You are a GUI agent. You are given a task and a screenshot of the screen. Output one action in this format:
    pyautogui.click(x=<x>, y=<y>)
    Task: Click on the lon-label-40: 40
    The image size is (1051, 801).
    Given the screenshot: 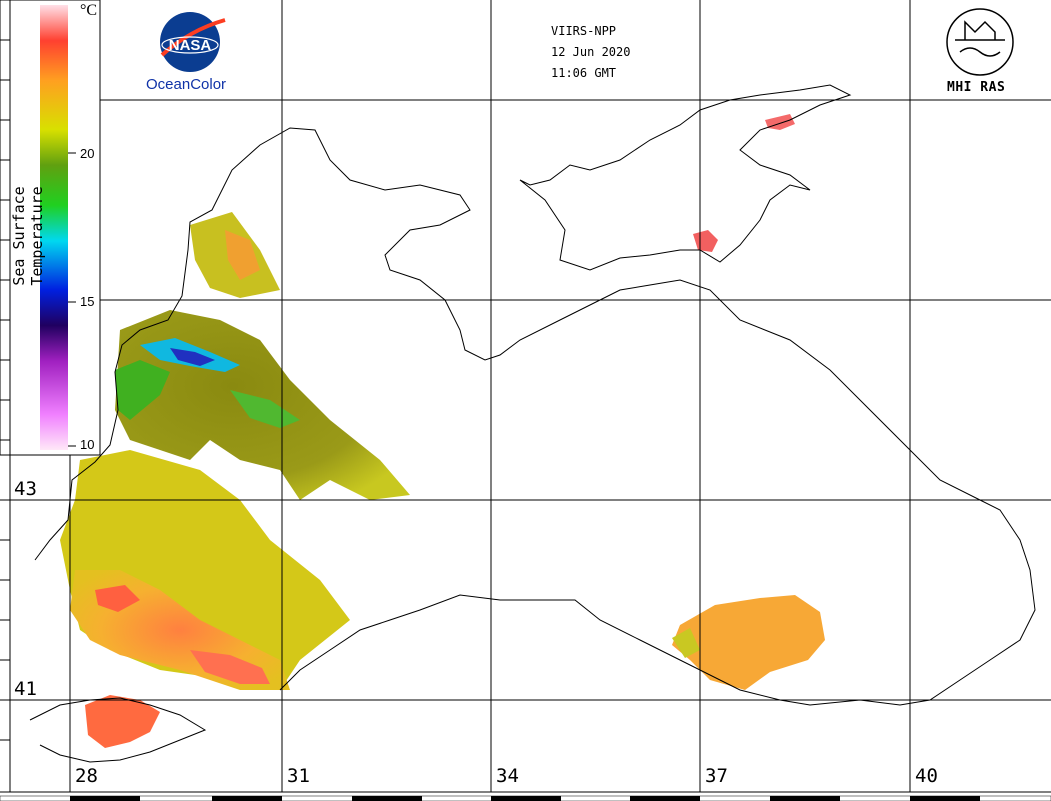 What is the action you would take?
    pyautogui.click(x=926, y=776)
    